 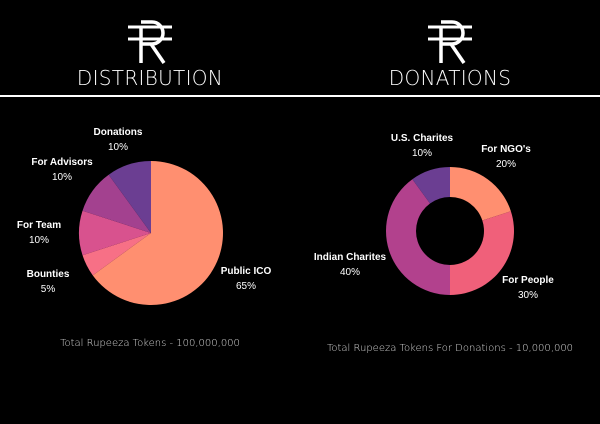 I want to click on slice-label-for-advisors: For Advisors, so click(x=62, y=162).